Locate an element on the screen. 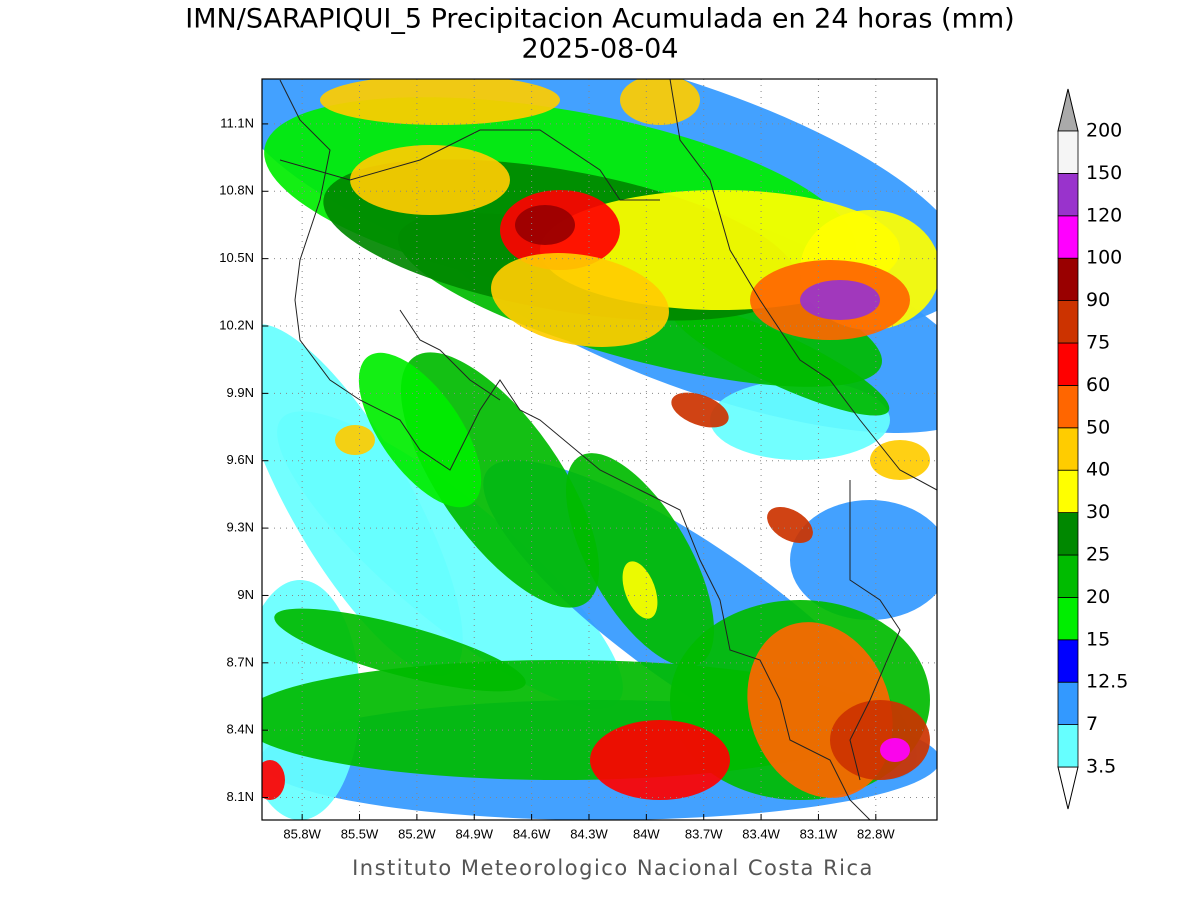 This screenshot has height=900, width=1200. y-tick-label: 8.1N is located at coordinates (240, 796).